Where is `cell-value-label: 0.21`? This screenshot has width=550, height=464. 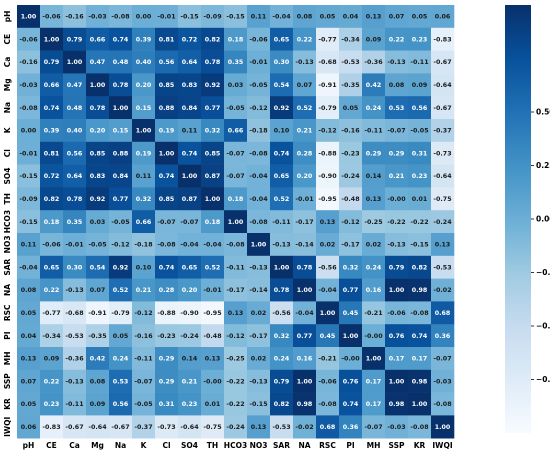
cell-value-label: 0.21 is located at coordinates (397, 176).